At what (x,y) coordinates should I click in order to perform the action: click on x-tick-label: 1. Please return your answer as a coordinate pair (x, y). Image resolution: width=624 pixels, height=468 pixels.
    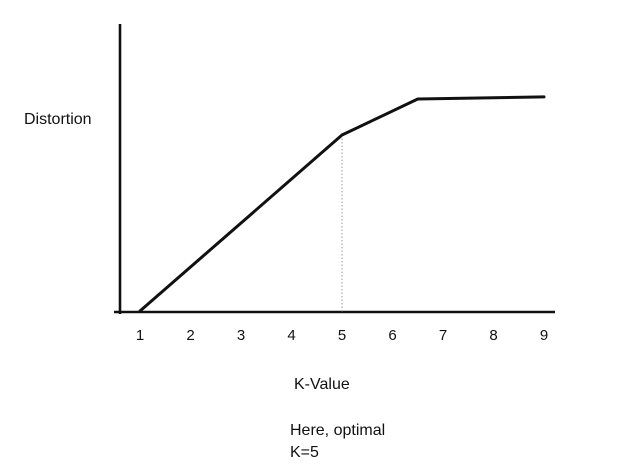
    Looking at the image, I should click on (140, 335).